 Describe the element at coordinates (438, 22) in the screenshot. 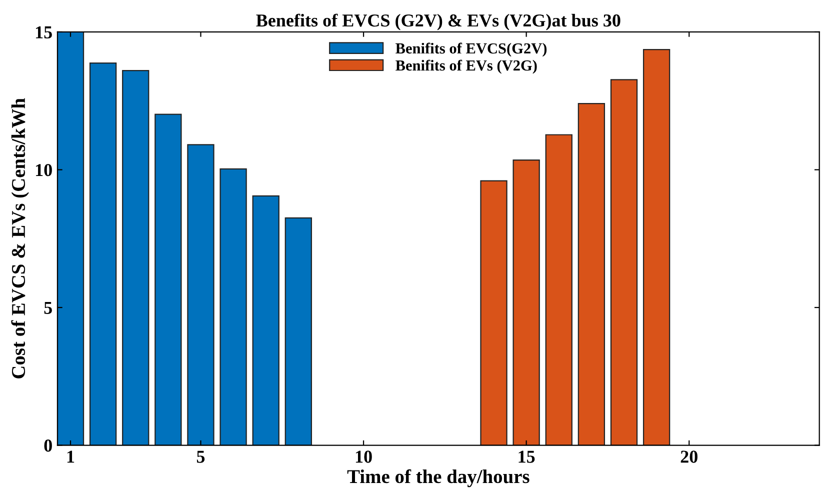

I see `chart-title: Benefits of EVCS (G2V) & EVs (V2G)at bus 30` at that location.